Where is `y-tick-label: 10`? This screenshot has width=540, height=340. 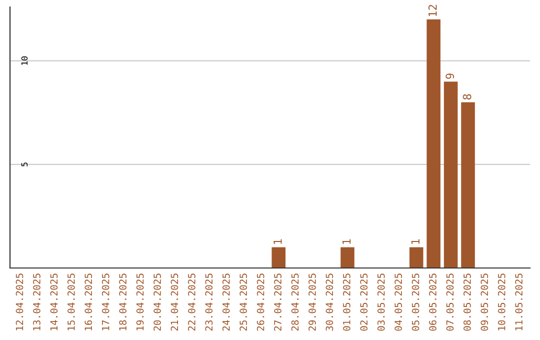 y-tick-label: 10 is located at coordinates (24, 60).